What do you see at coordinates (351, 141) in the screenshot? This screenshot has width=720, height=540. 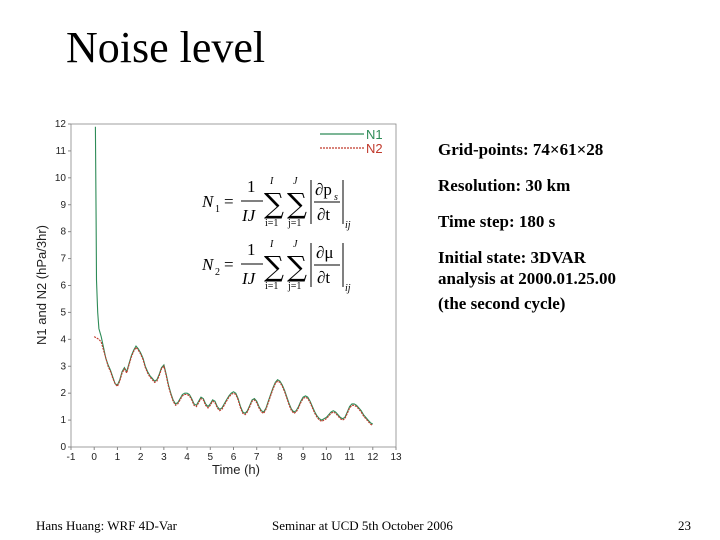 I see `legend: N1 N2` at bounding box center [351, 141].